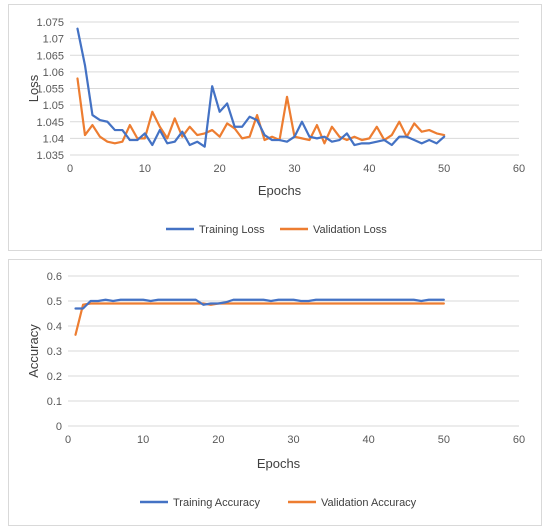 The height and width of the screenshot is (532, 550). I want to click on acc-x-tick-label: 20, so click(218, 440).